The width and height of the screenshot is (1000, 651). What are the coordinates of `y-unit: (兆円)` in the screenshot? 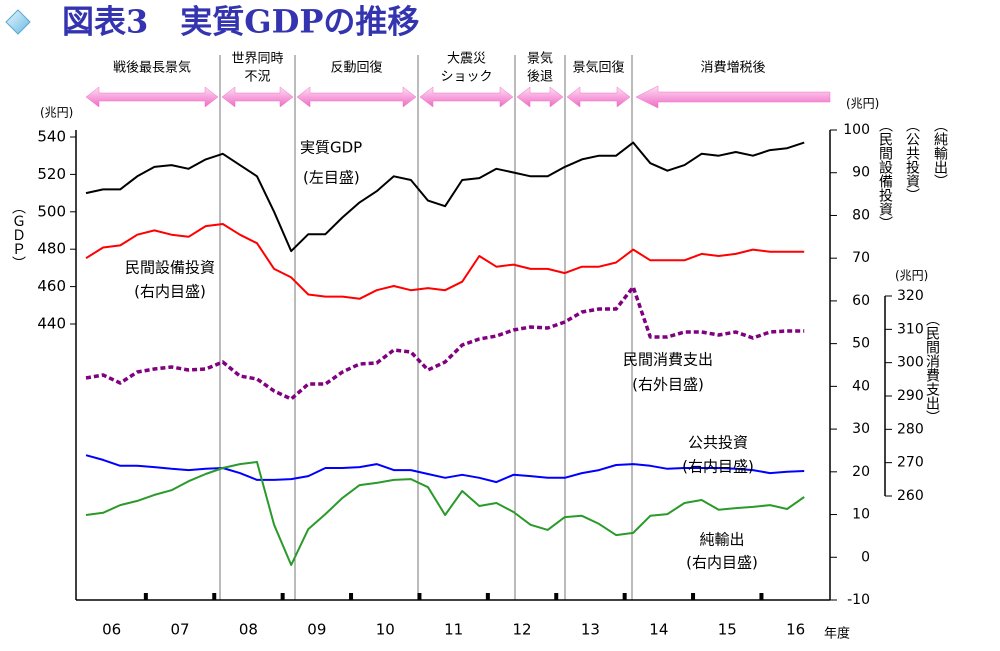 It's located at (56, 113).